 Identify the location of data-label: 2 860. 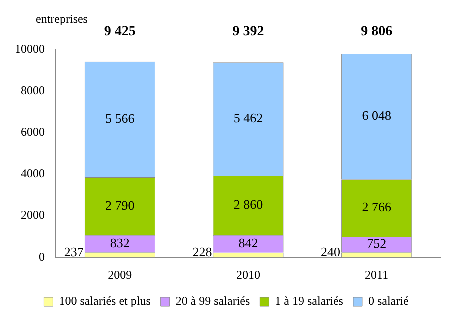
(249, 204).